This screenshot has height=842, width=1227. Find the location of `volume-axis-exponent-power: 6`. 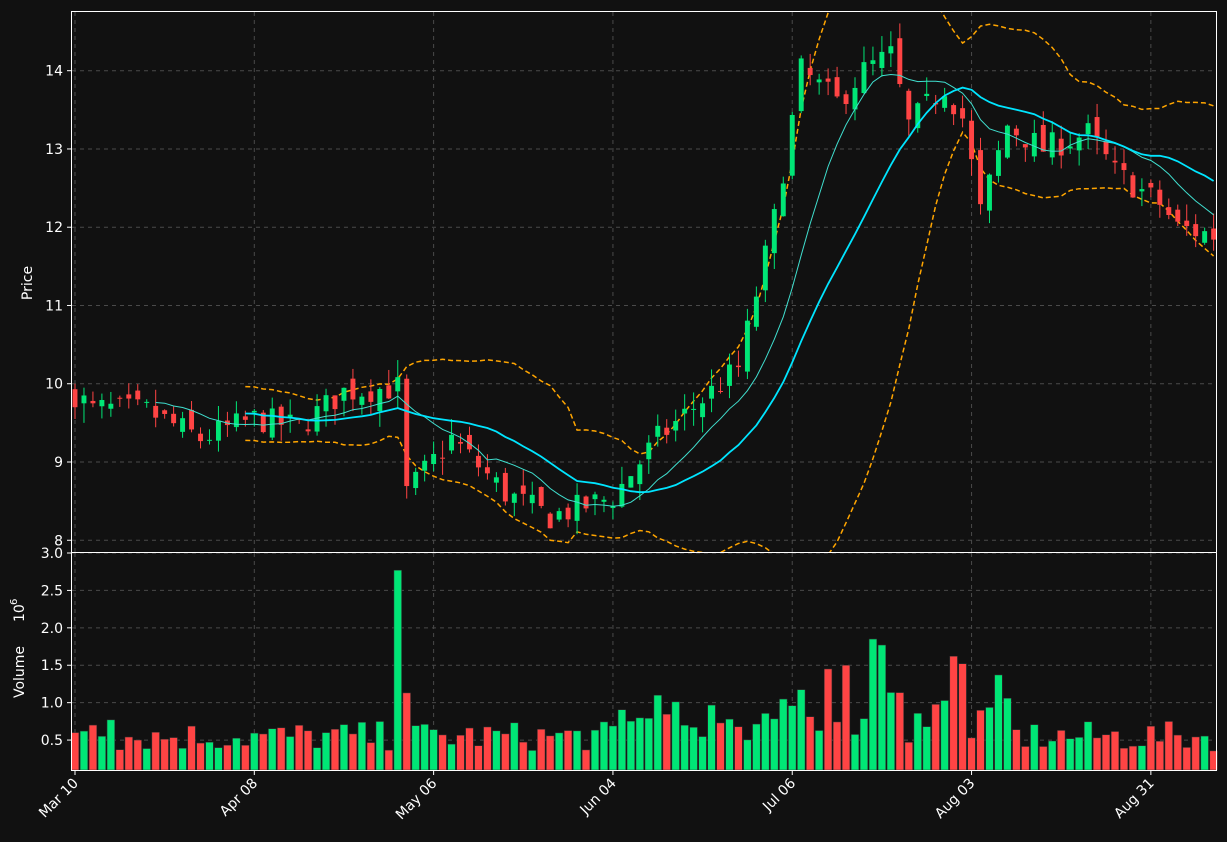

volume-axis-exponent-power: 6 is located at coordinates (14, 602).